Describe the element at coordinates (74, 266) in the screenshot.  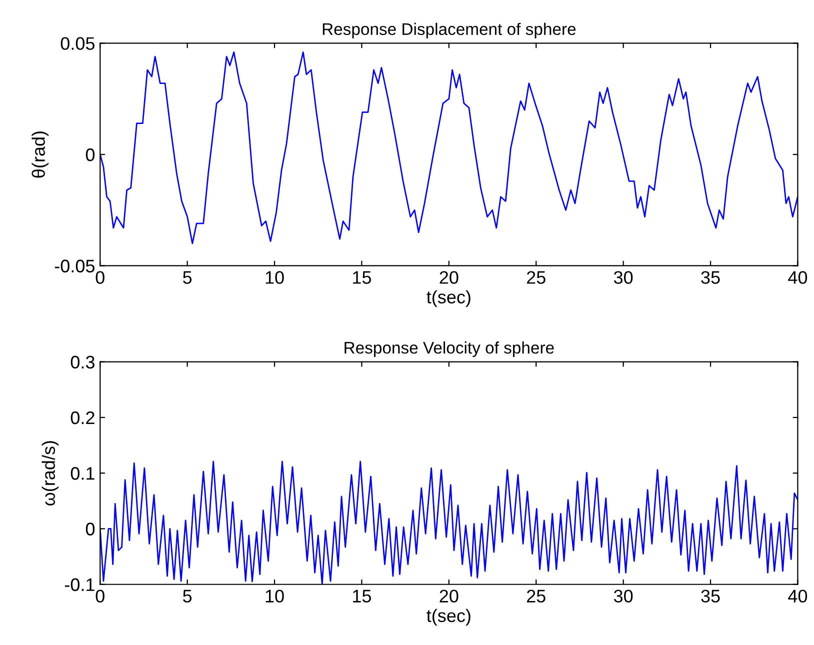
I see `y-tick-label: -0.05` at that location.